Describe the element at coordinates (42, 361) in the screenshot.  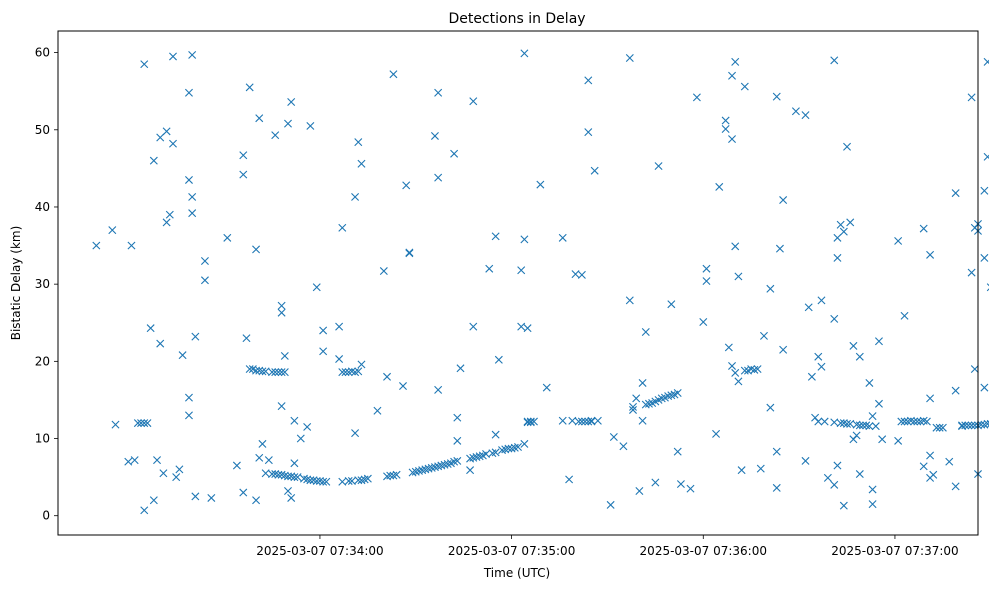
I see `y-tick-label: 20` at that location.